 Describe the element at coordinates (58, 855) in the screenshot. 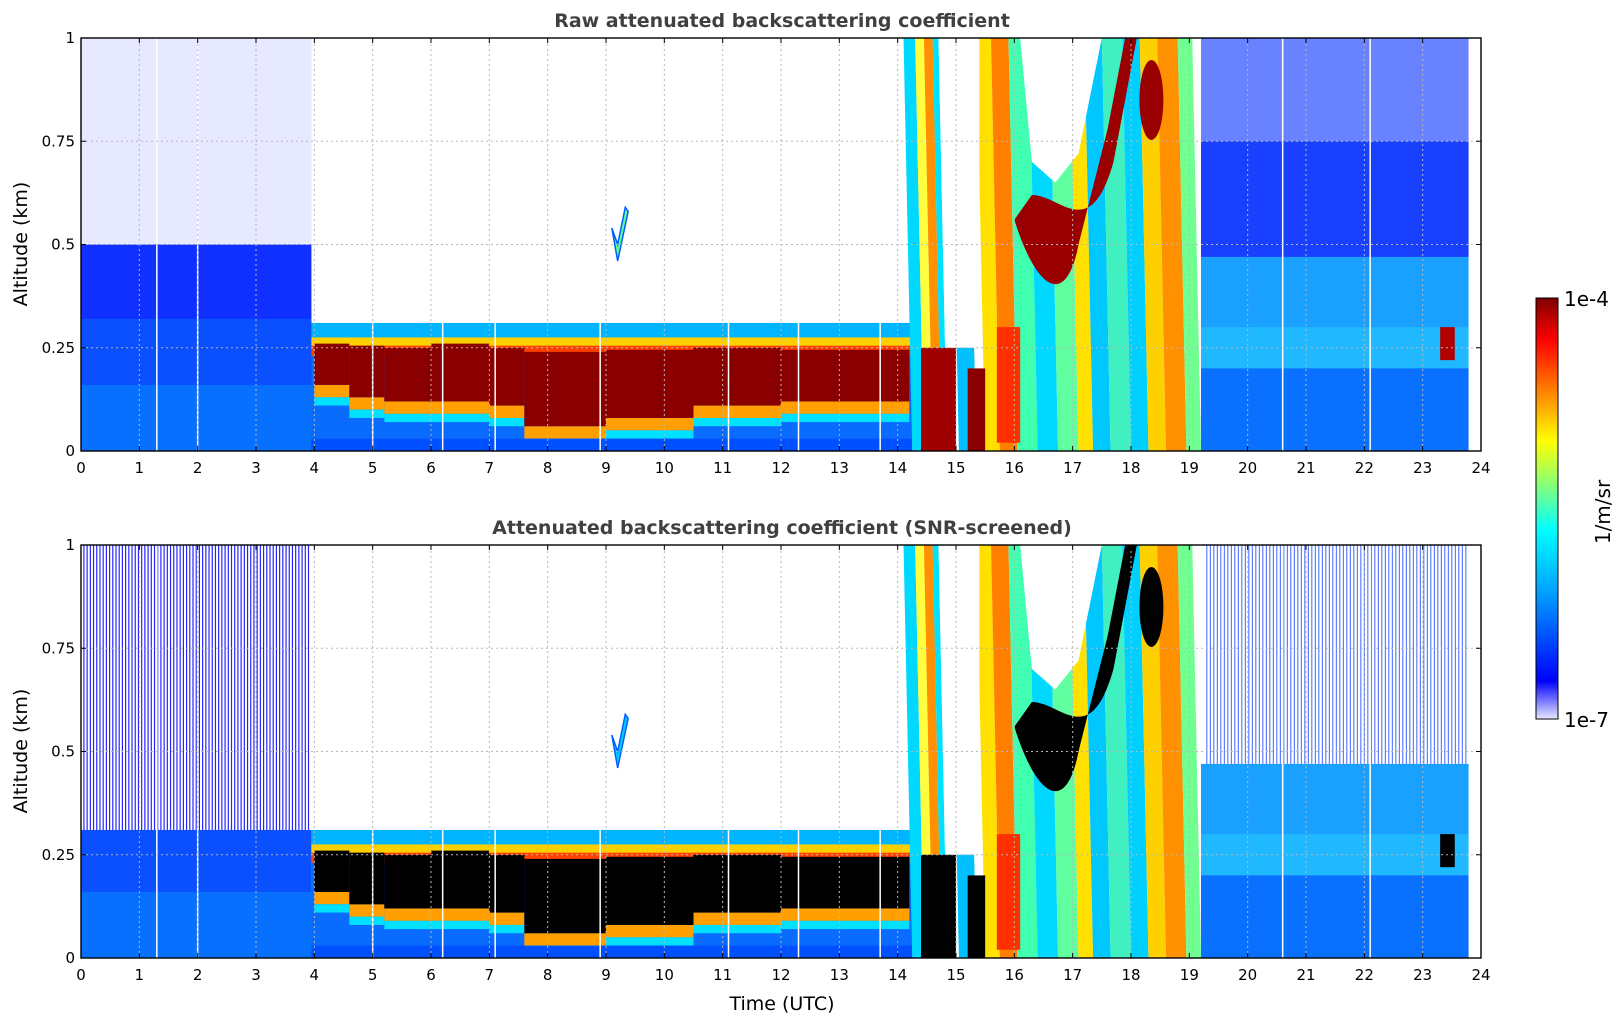

I see `y-tick-label: 0.25` at that location.